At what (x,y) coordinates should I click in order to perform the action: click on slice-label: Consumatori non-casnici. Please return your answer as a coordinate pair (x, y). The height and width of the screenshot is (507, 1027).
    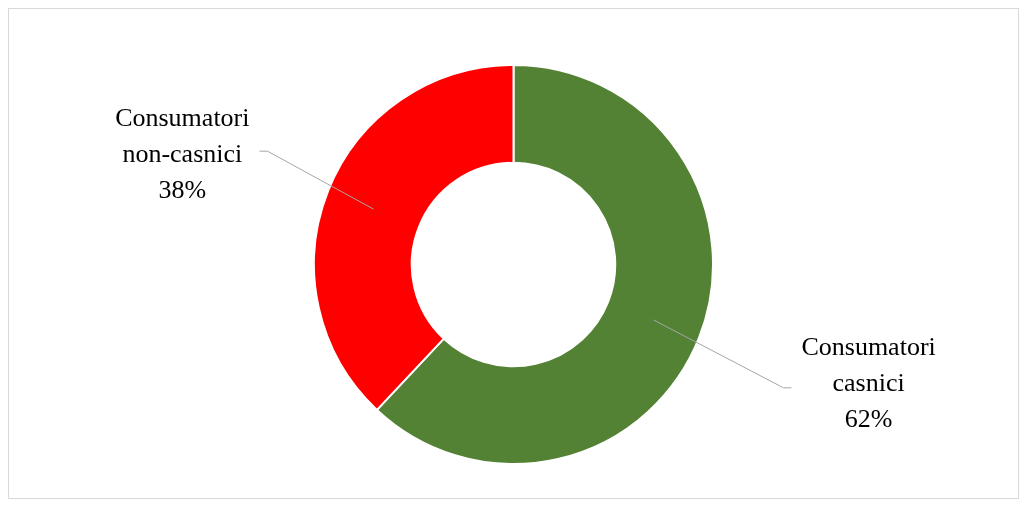
    Looking at the image, I should click on (182, 135).